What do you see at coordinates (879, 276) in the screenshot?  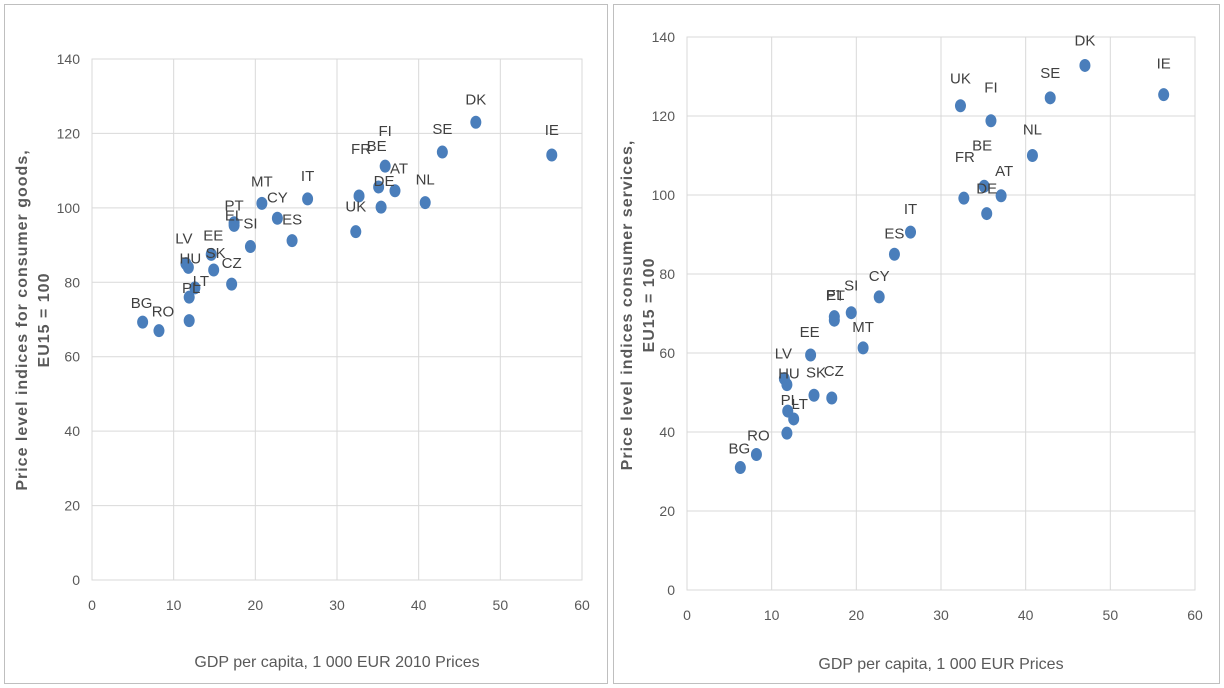 I see `data-label-cy: CY` at bounding box center [879, 276].